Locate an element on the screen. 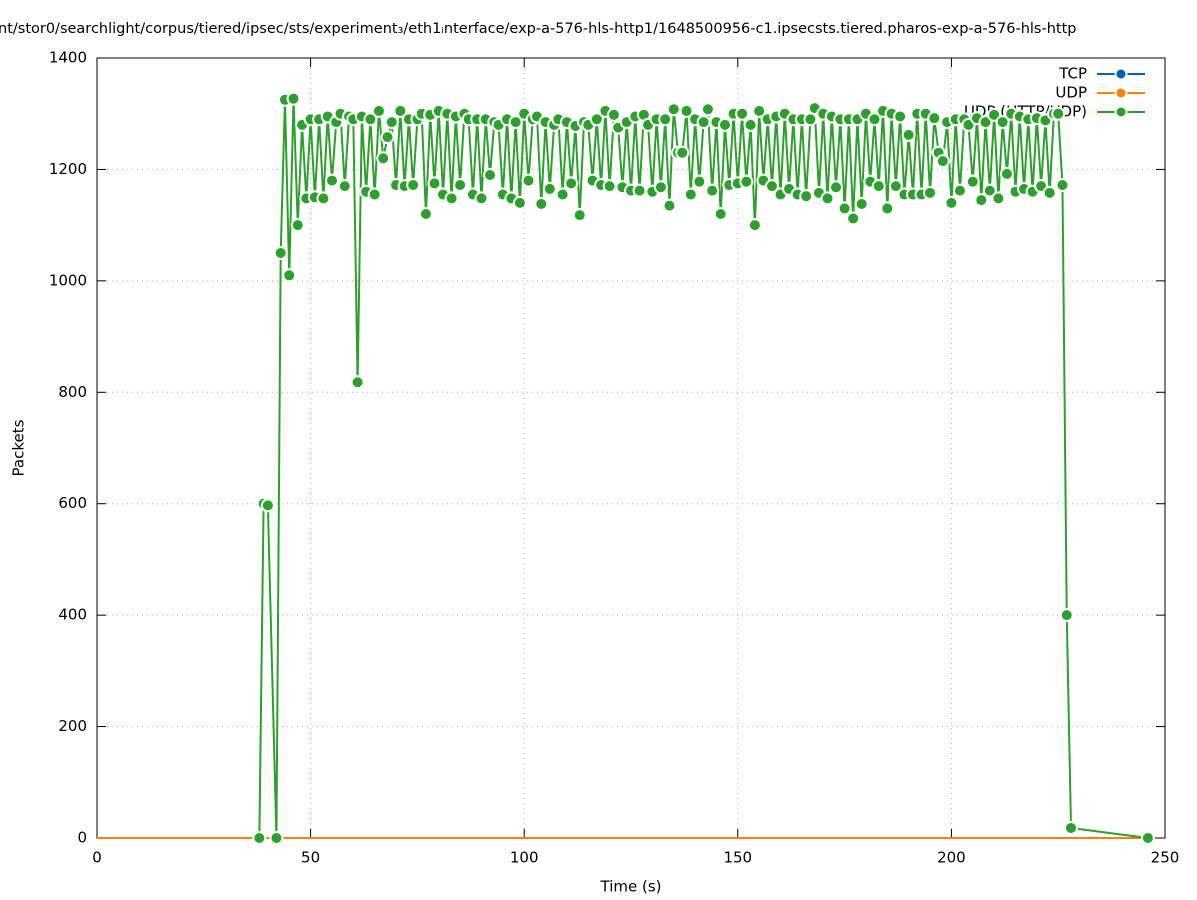  x-axis-label: Time (s) is located at coordinates (631, 887).